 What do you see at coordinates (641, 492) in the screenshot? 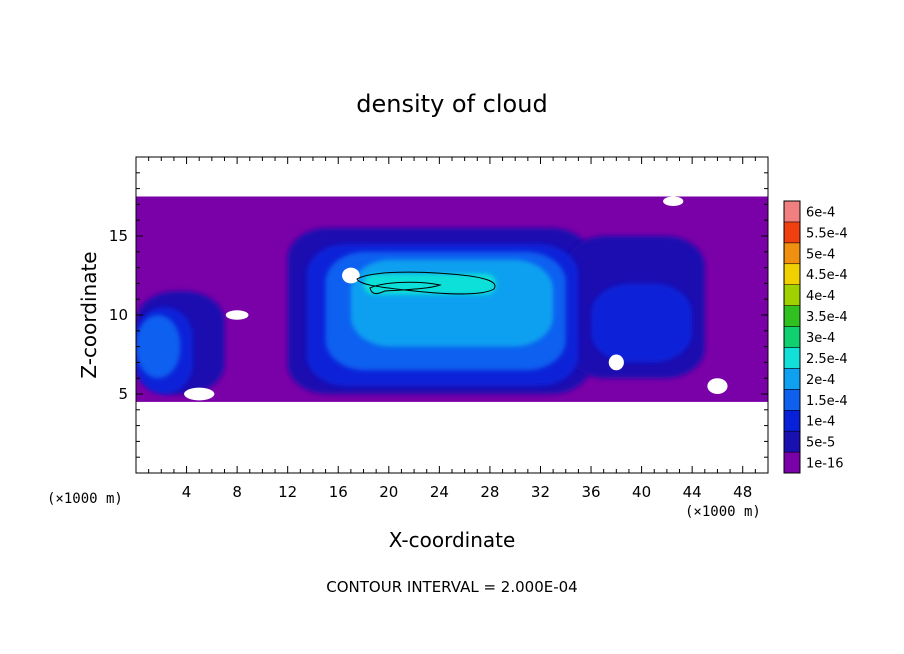
I see `x-tick-label: 40` at bounding box center [641, 492].